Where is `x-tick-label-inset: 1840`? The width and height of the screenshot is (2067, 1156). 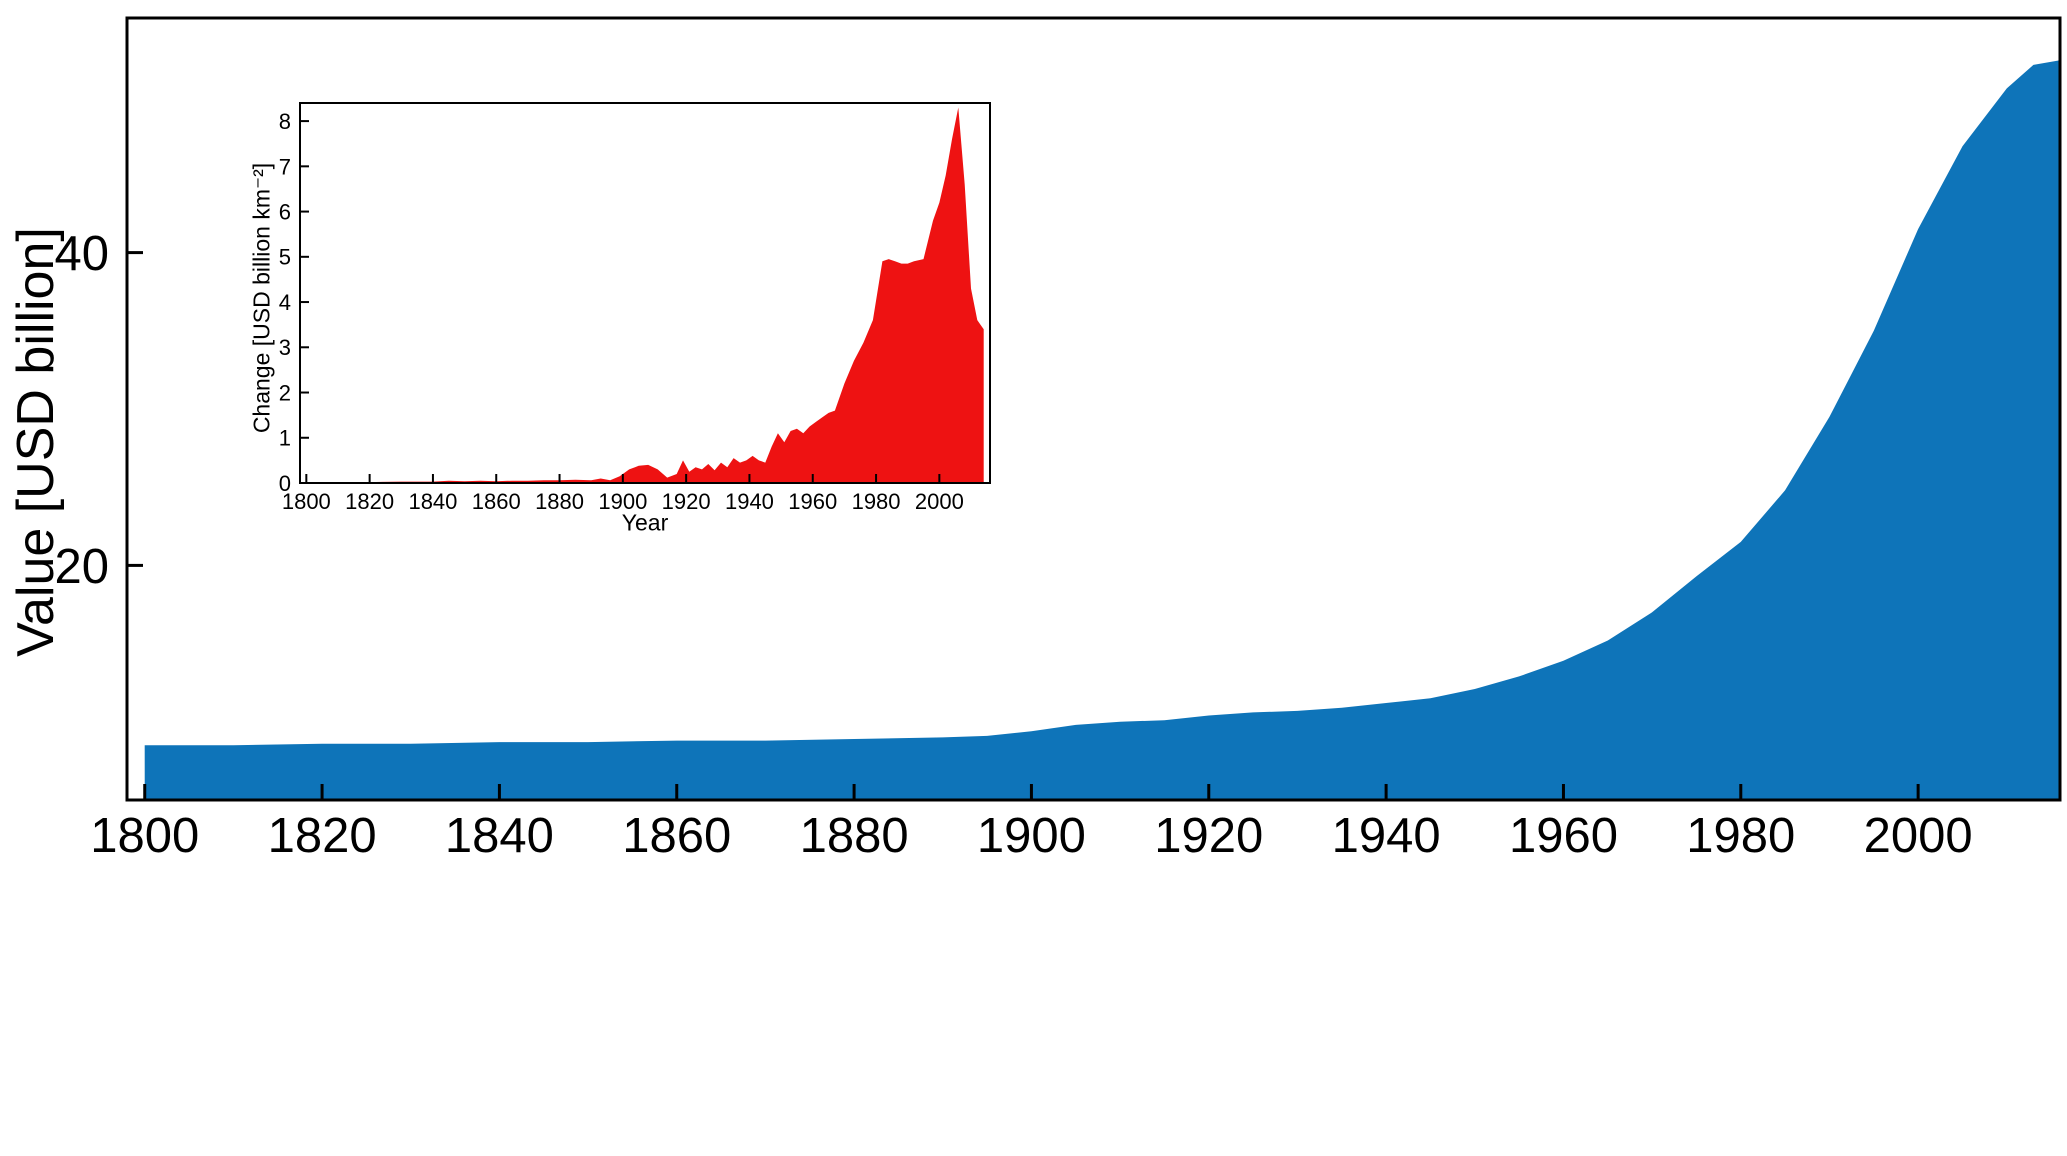
x-tick-label-inset: 1840 is located at coordinates (432, 501).